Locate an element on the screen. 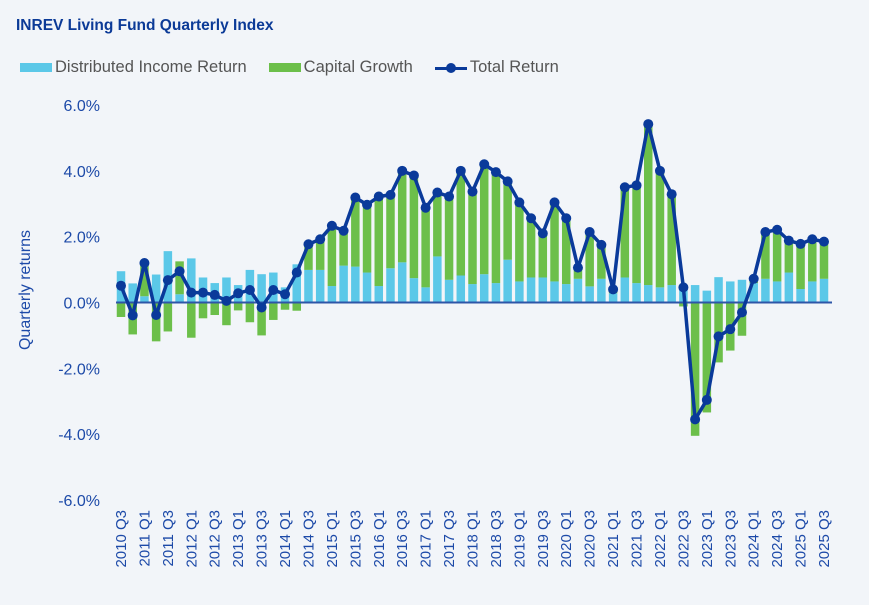 Image resolution: width=869 pixels, height=605 pixels. legend-item-capital: Capital Growth is located at coordinates (340, 67).